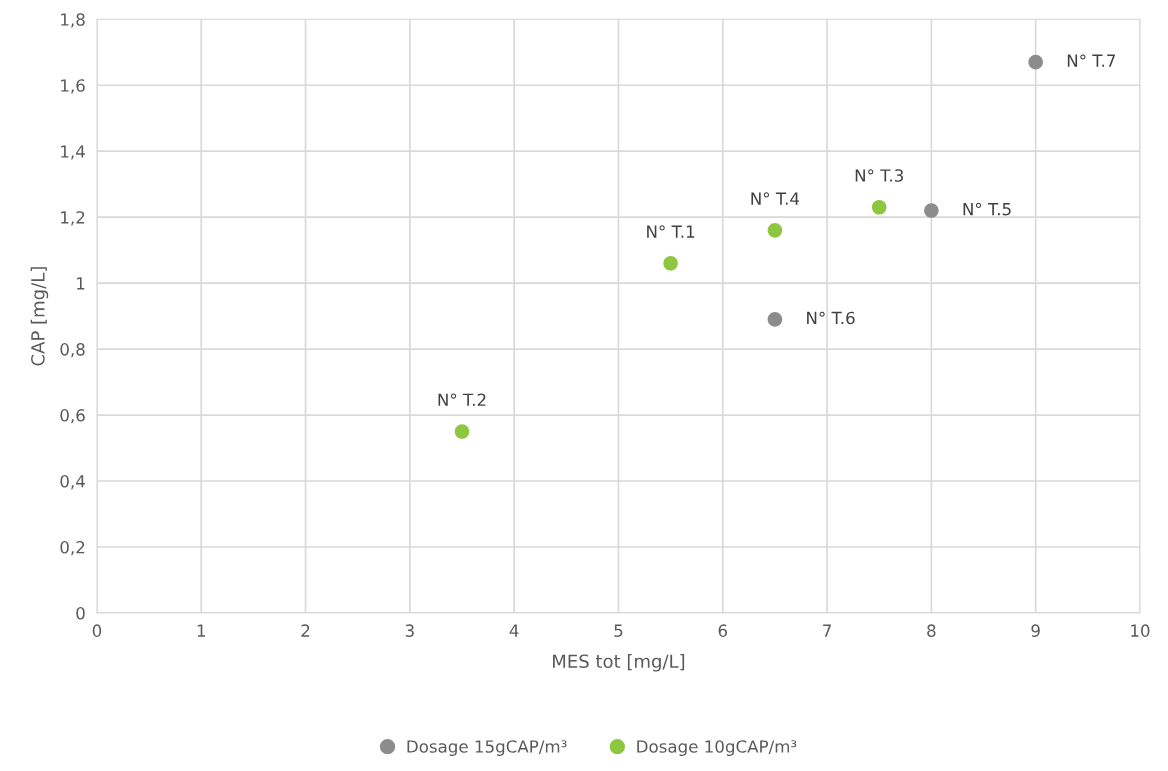  I want to click on y-axis-title: CAP [mg/L], so click(39, 316).